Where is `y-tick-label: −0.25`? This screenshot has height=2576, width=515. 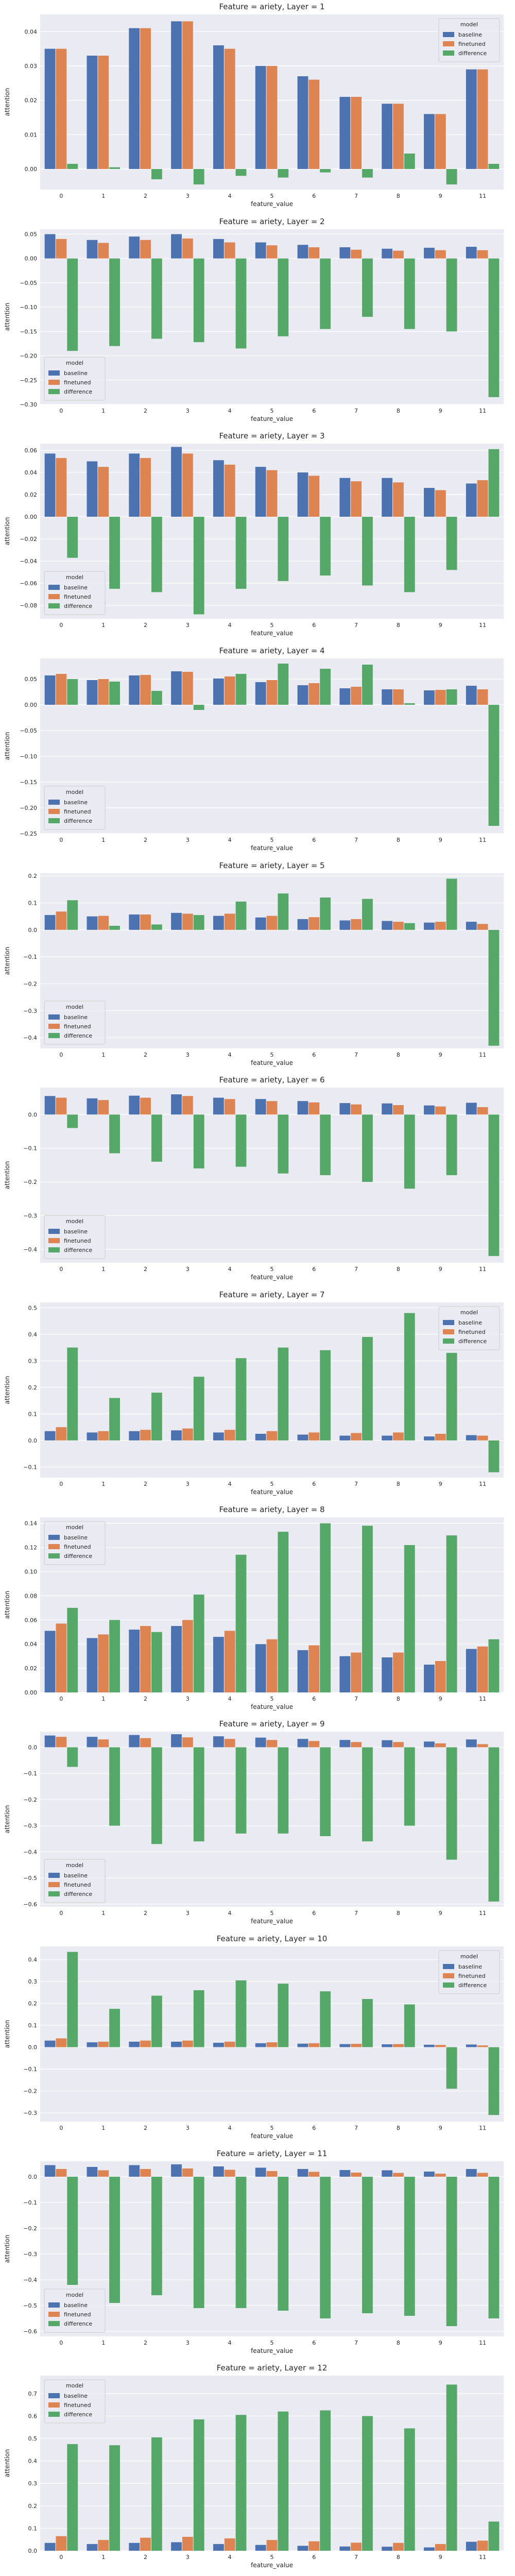
y-tick-label: −0.25 is located at coordinates (29, 380).